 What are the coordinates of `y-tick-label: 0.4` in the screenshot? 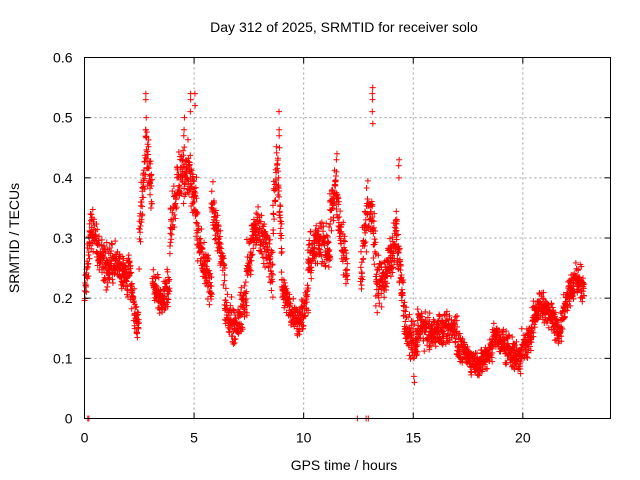 It's located at (63, 178).